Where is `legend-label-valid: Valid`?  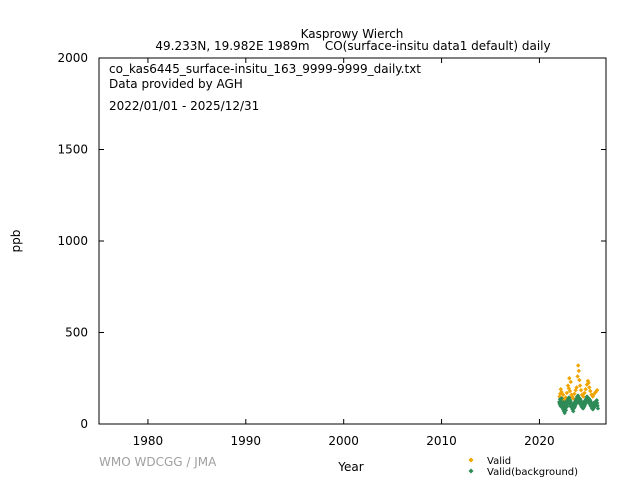
legend-label-valid: Valid is located at coordinates (499, 461).